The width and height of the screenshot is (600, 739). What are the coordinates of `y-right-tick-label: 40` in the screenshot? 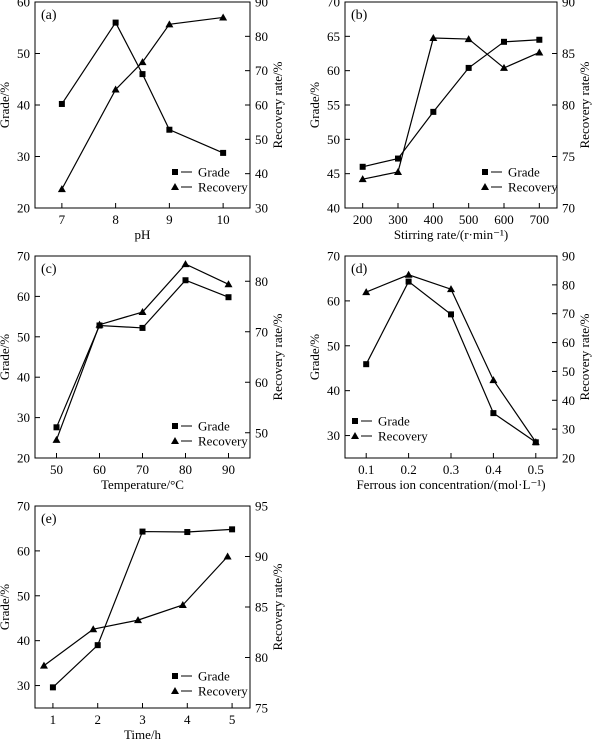 It's located at (568, 400).